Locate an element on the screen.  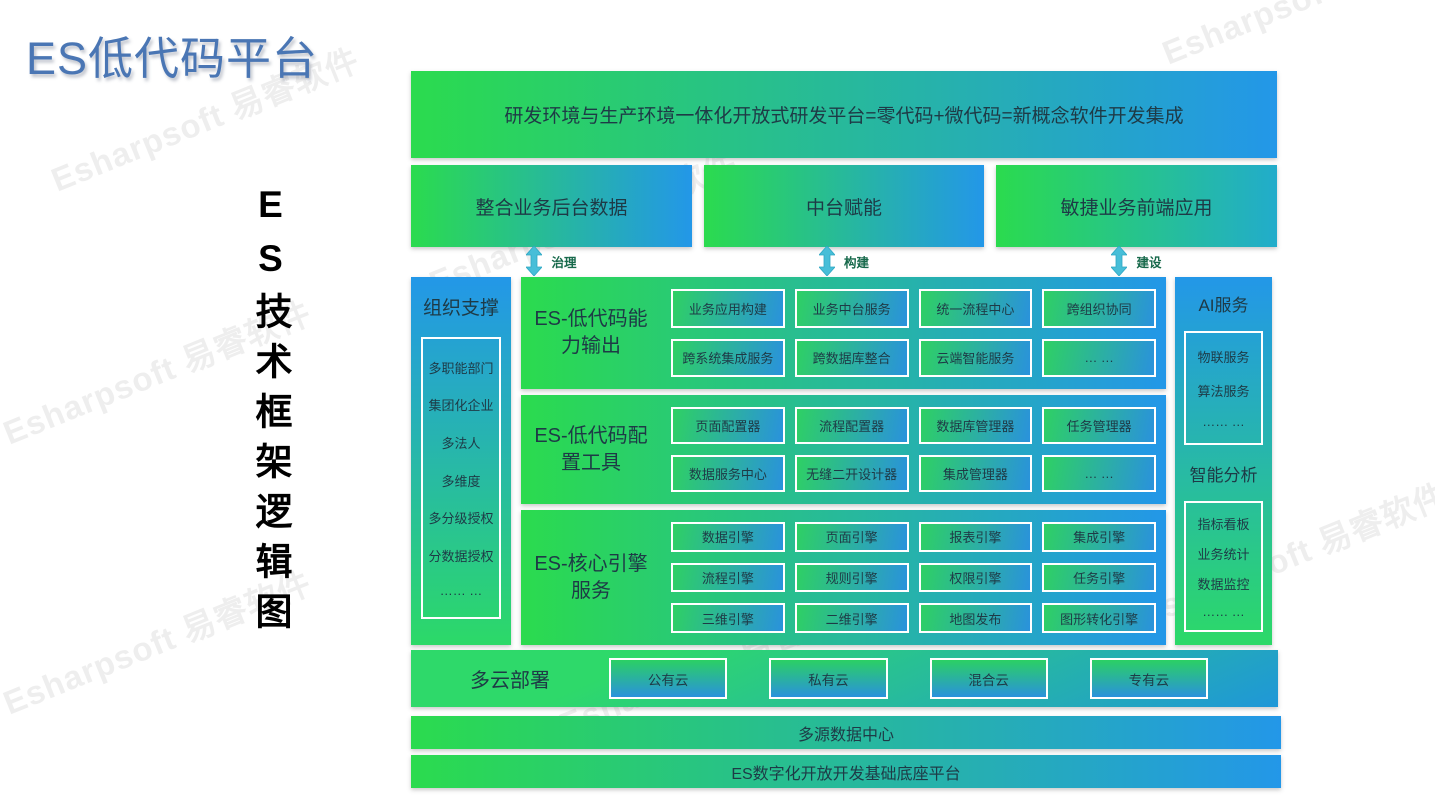
pillar-label: 敏捷业务前端应用 is located at coordinates (1136, 208).